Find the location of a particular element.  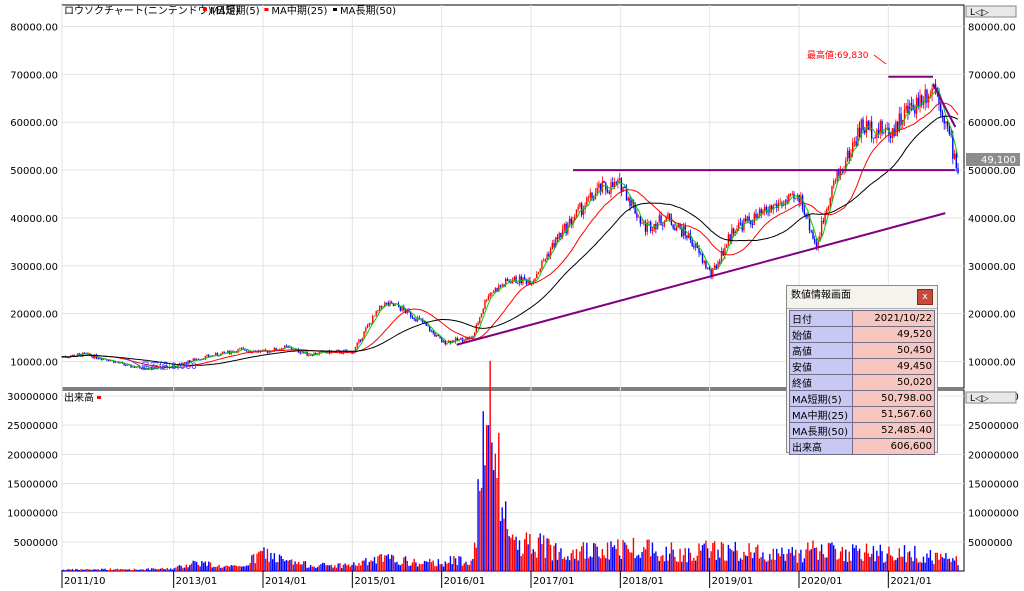

close-icon: x is located at coordinates (925, 297).